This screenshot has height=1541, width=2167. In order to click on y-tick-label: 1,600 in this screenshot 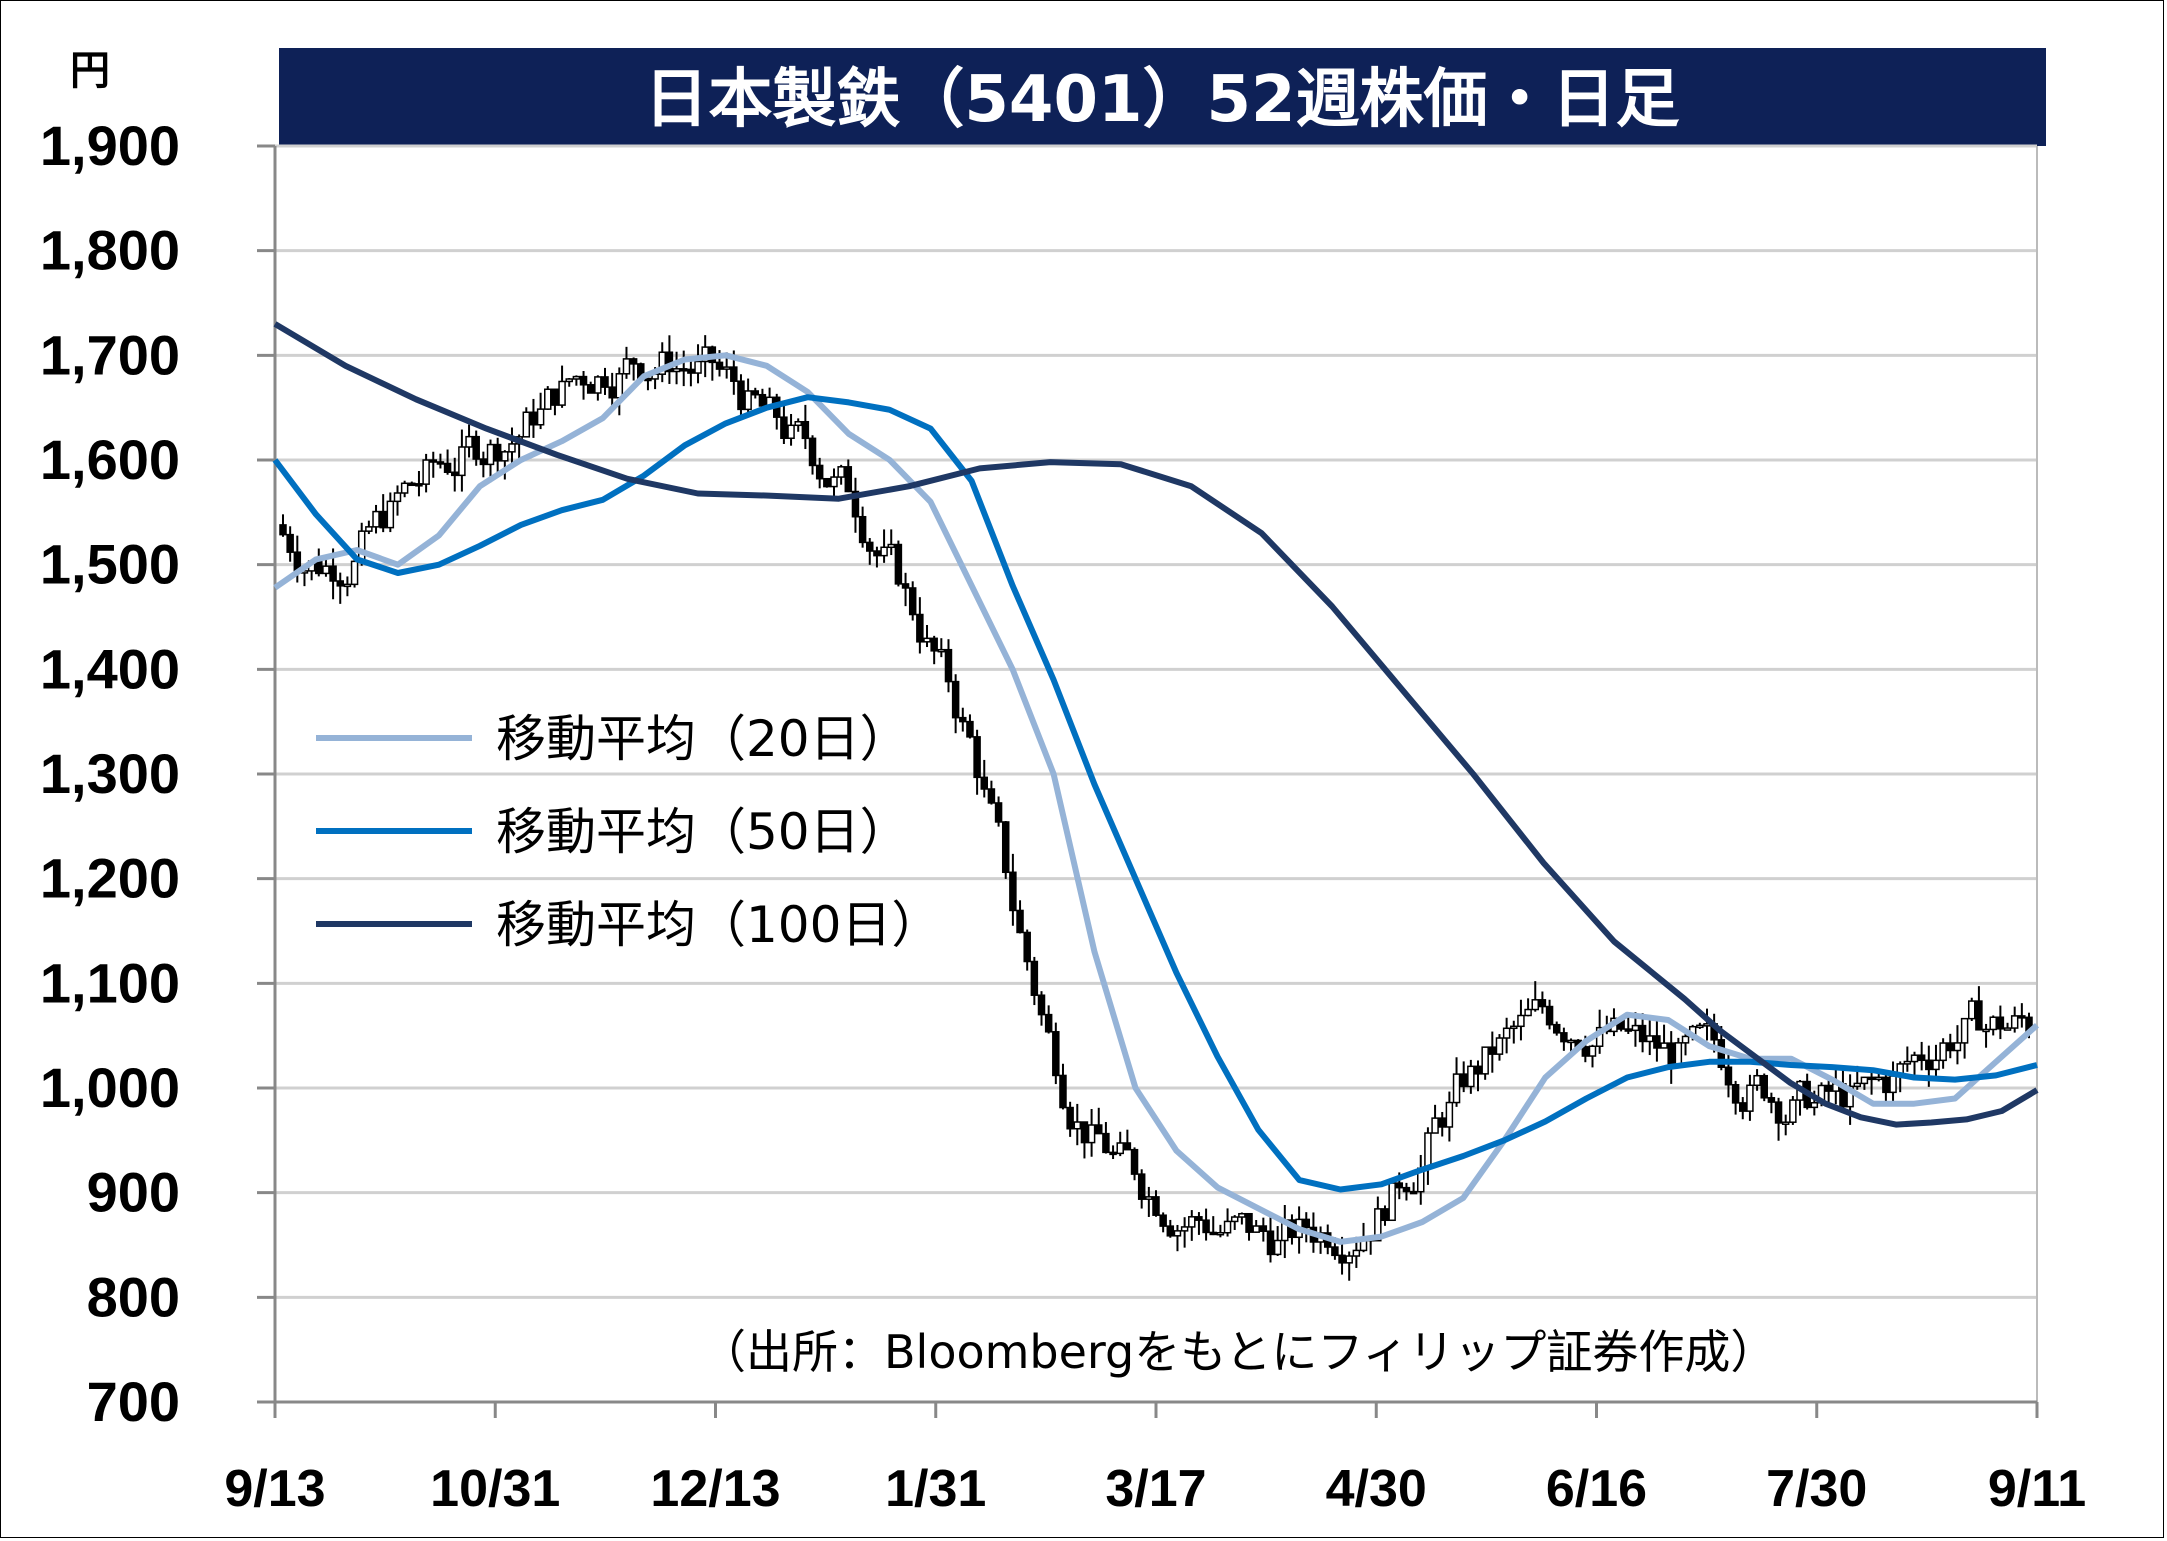, I will do `click(110, 459)`.